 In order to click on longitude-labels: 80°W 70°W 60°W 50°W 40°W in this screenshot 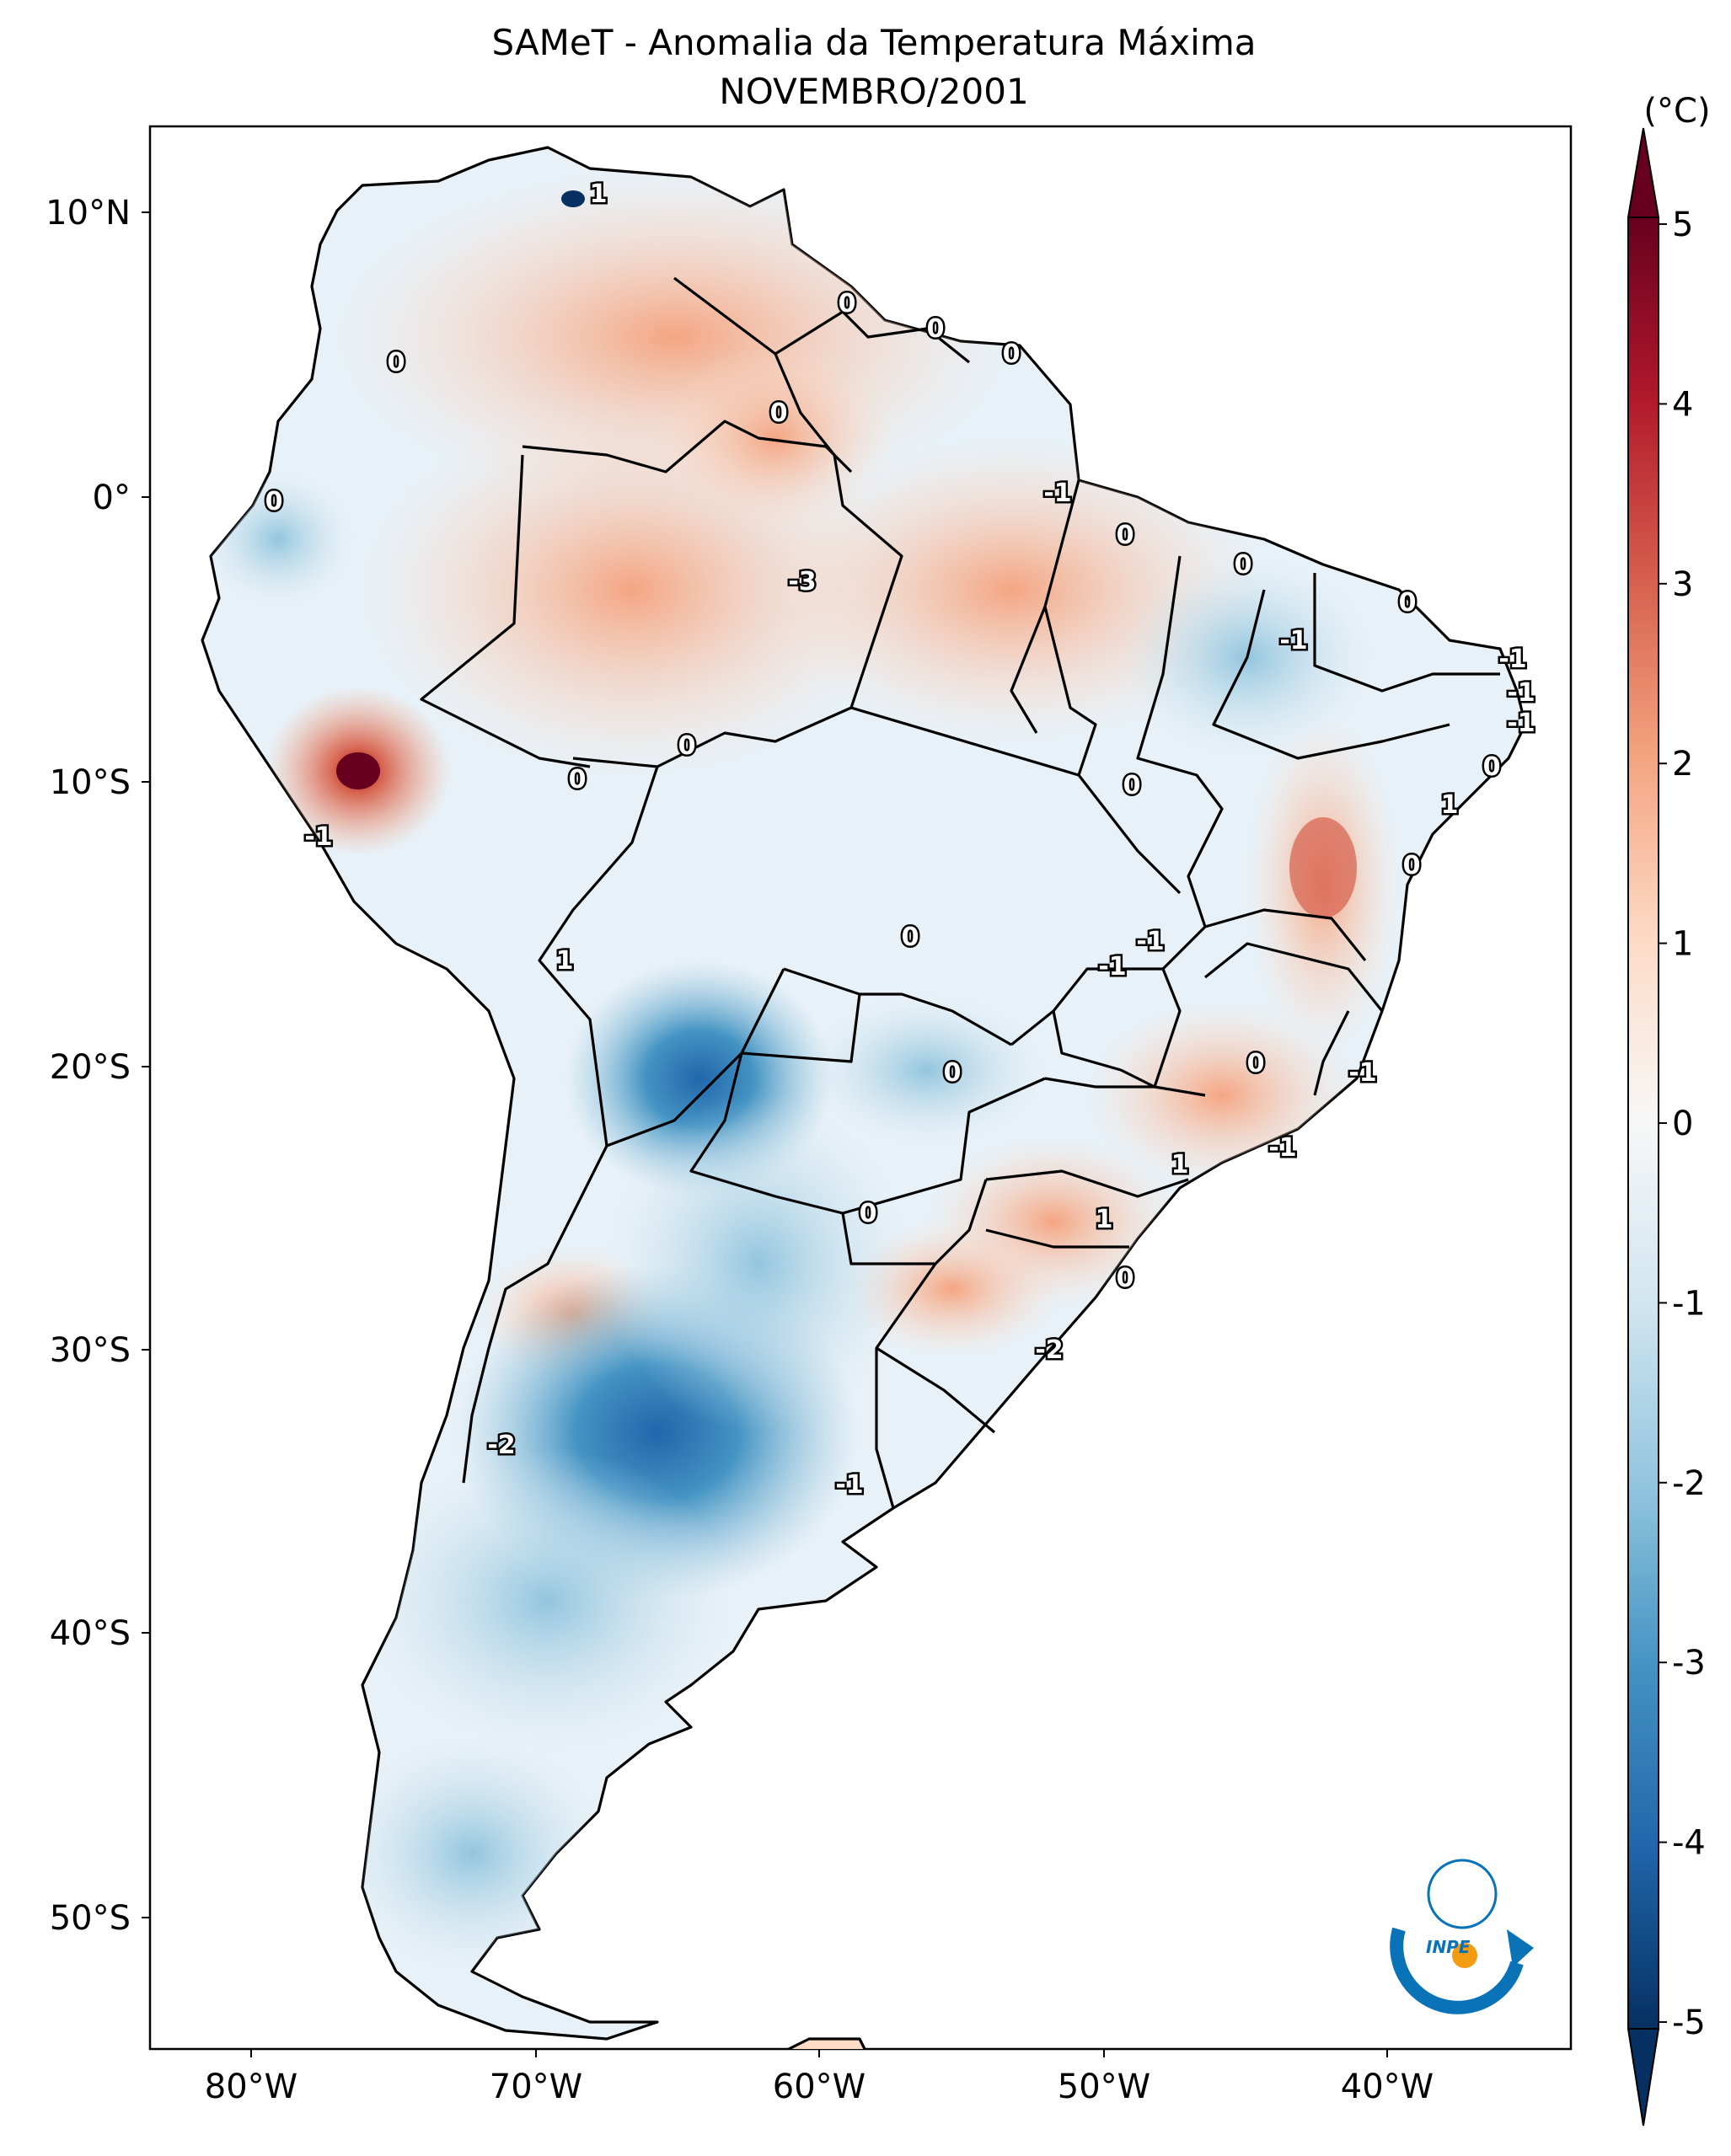, I will do `click(819, 2087)`.